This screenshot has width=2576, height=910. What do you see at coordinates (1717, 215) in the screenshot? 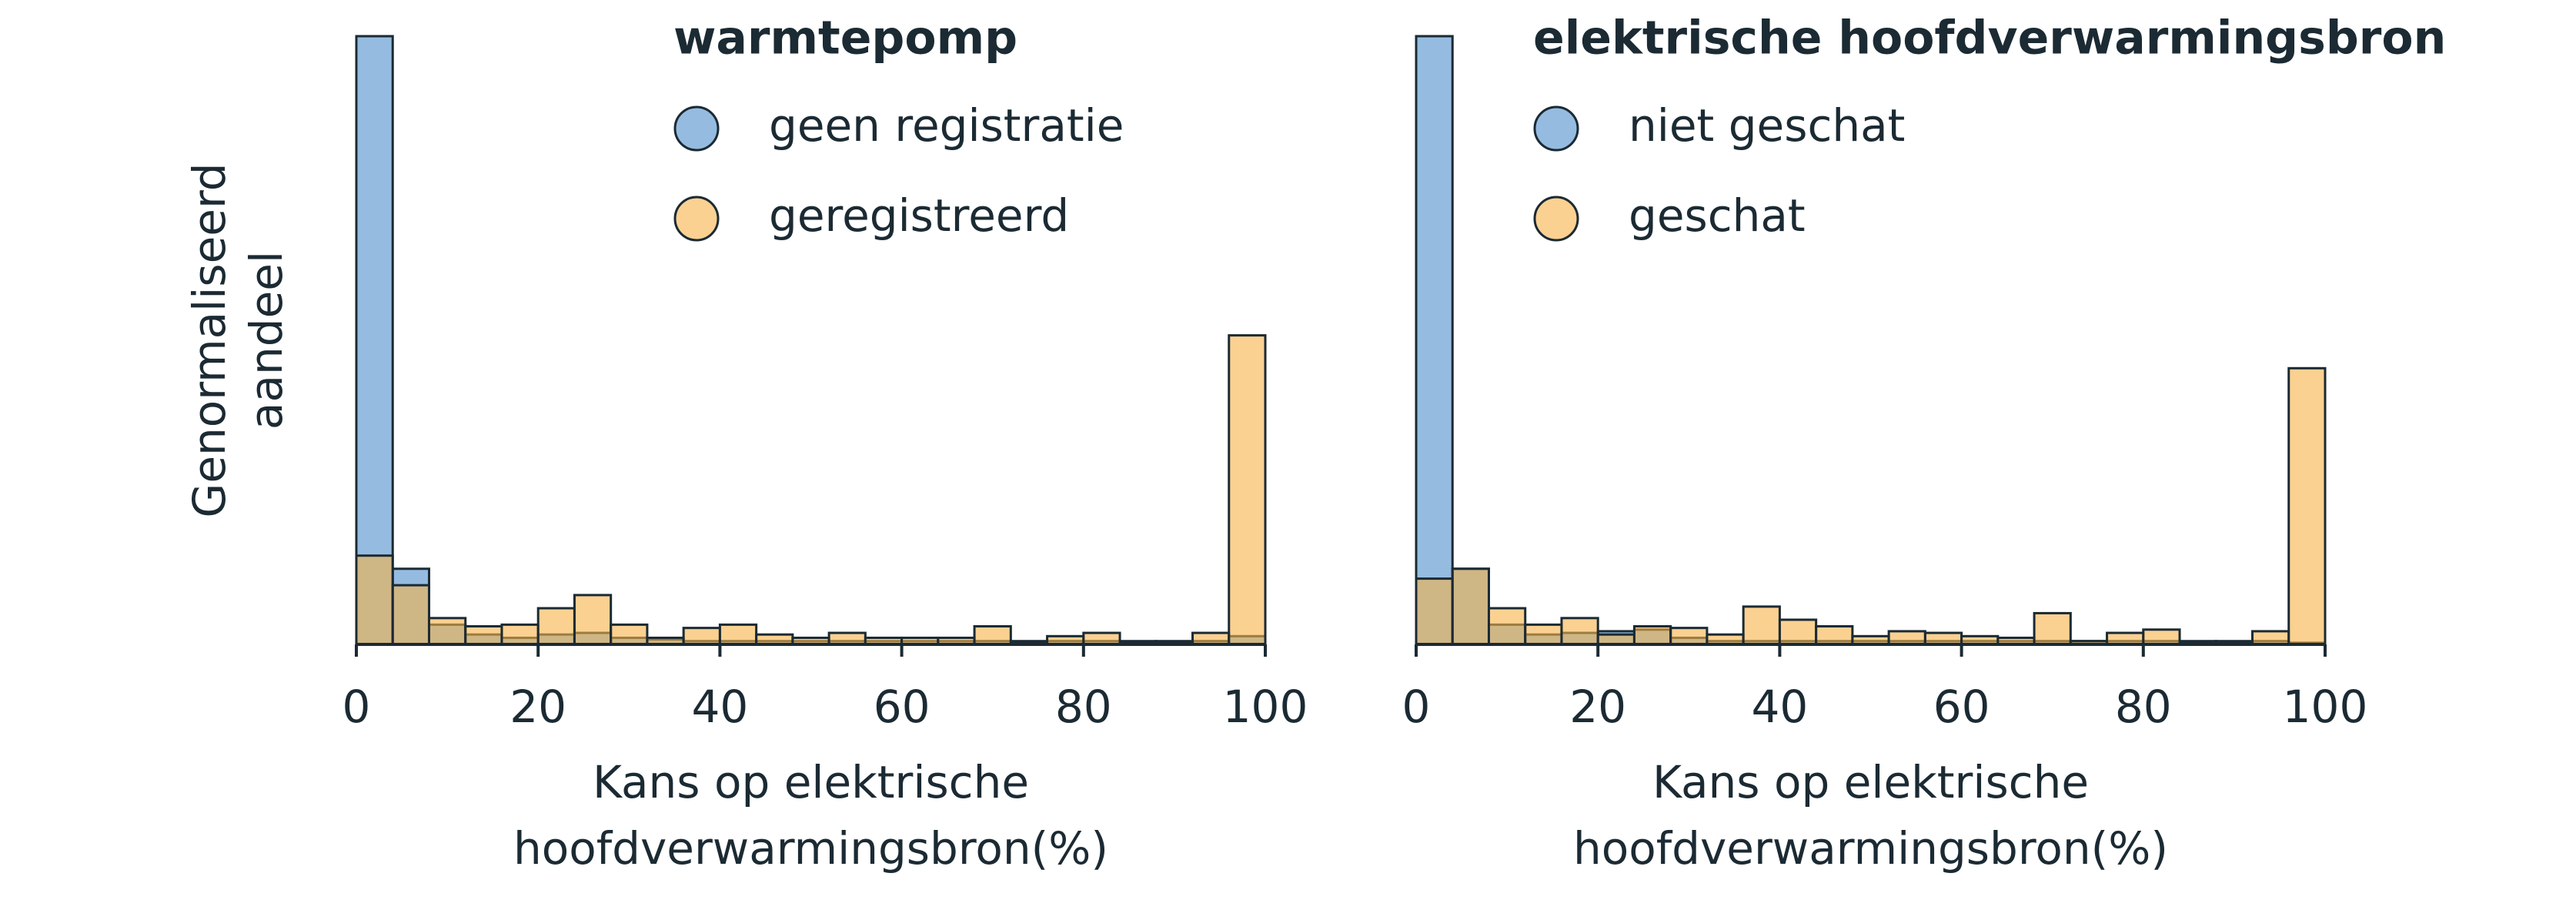
I see `legend-label: geschat` at bounding box center [1717, 215].